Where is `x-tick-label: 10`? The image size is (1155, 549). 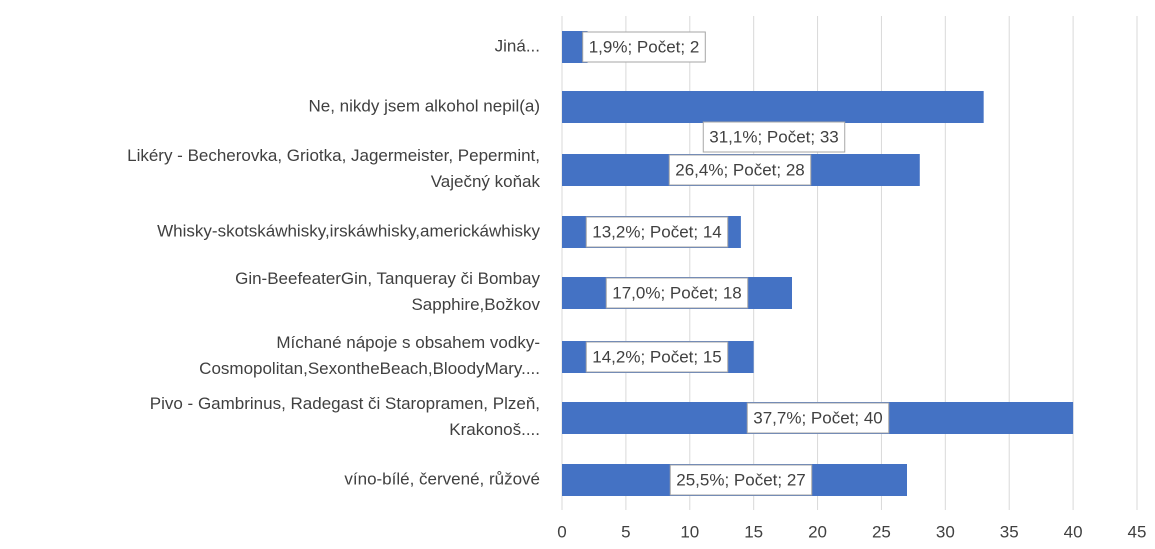 x-tick-label: 10 is located at coordinates (689, 531).